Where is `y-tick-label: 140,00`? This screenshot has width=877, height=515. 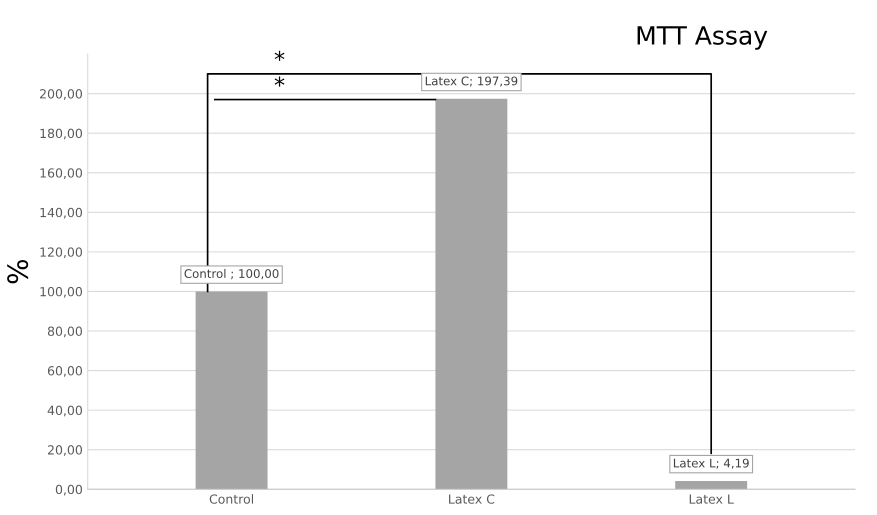 y-tick-label: 140,00 is located at coordinates (61, 213).